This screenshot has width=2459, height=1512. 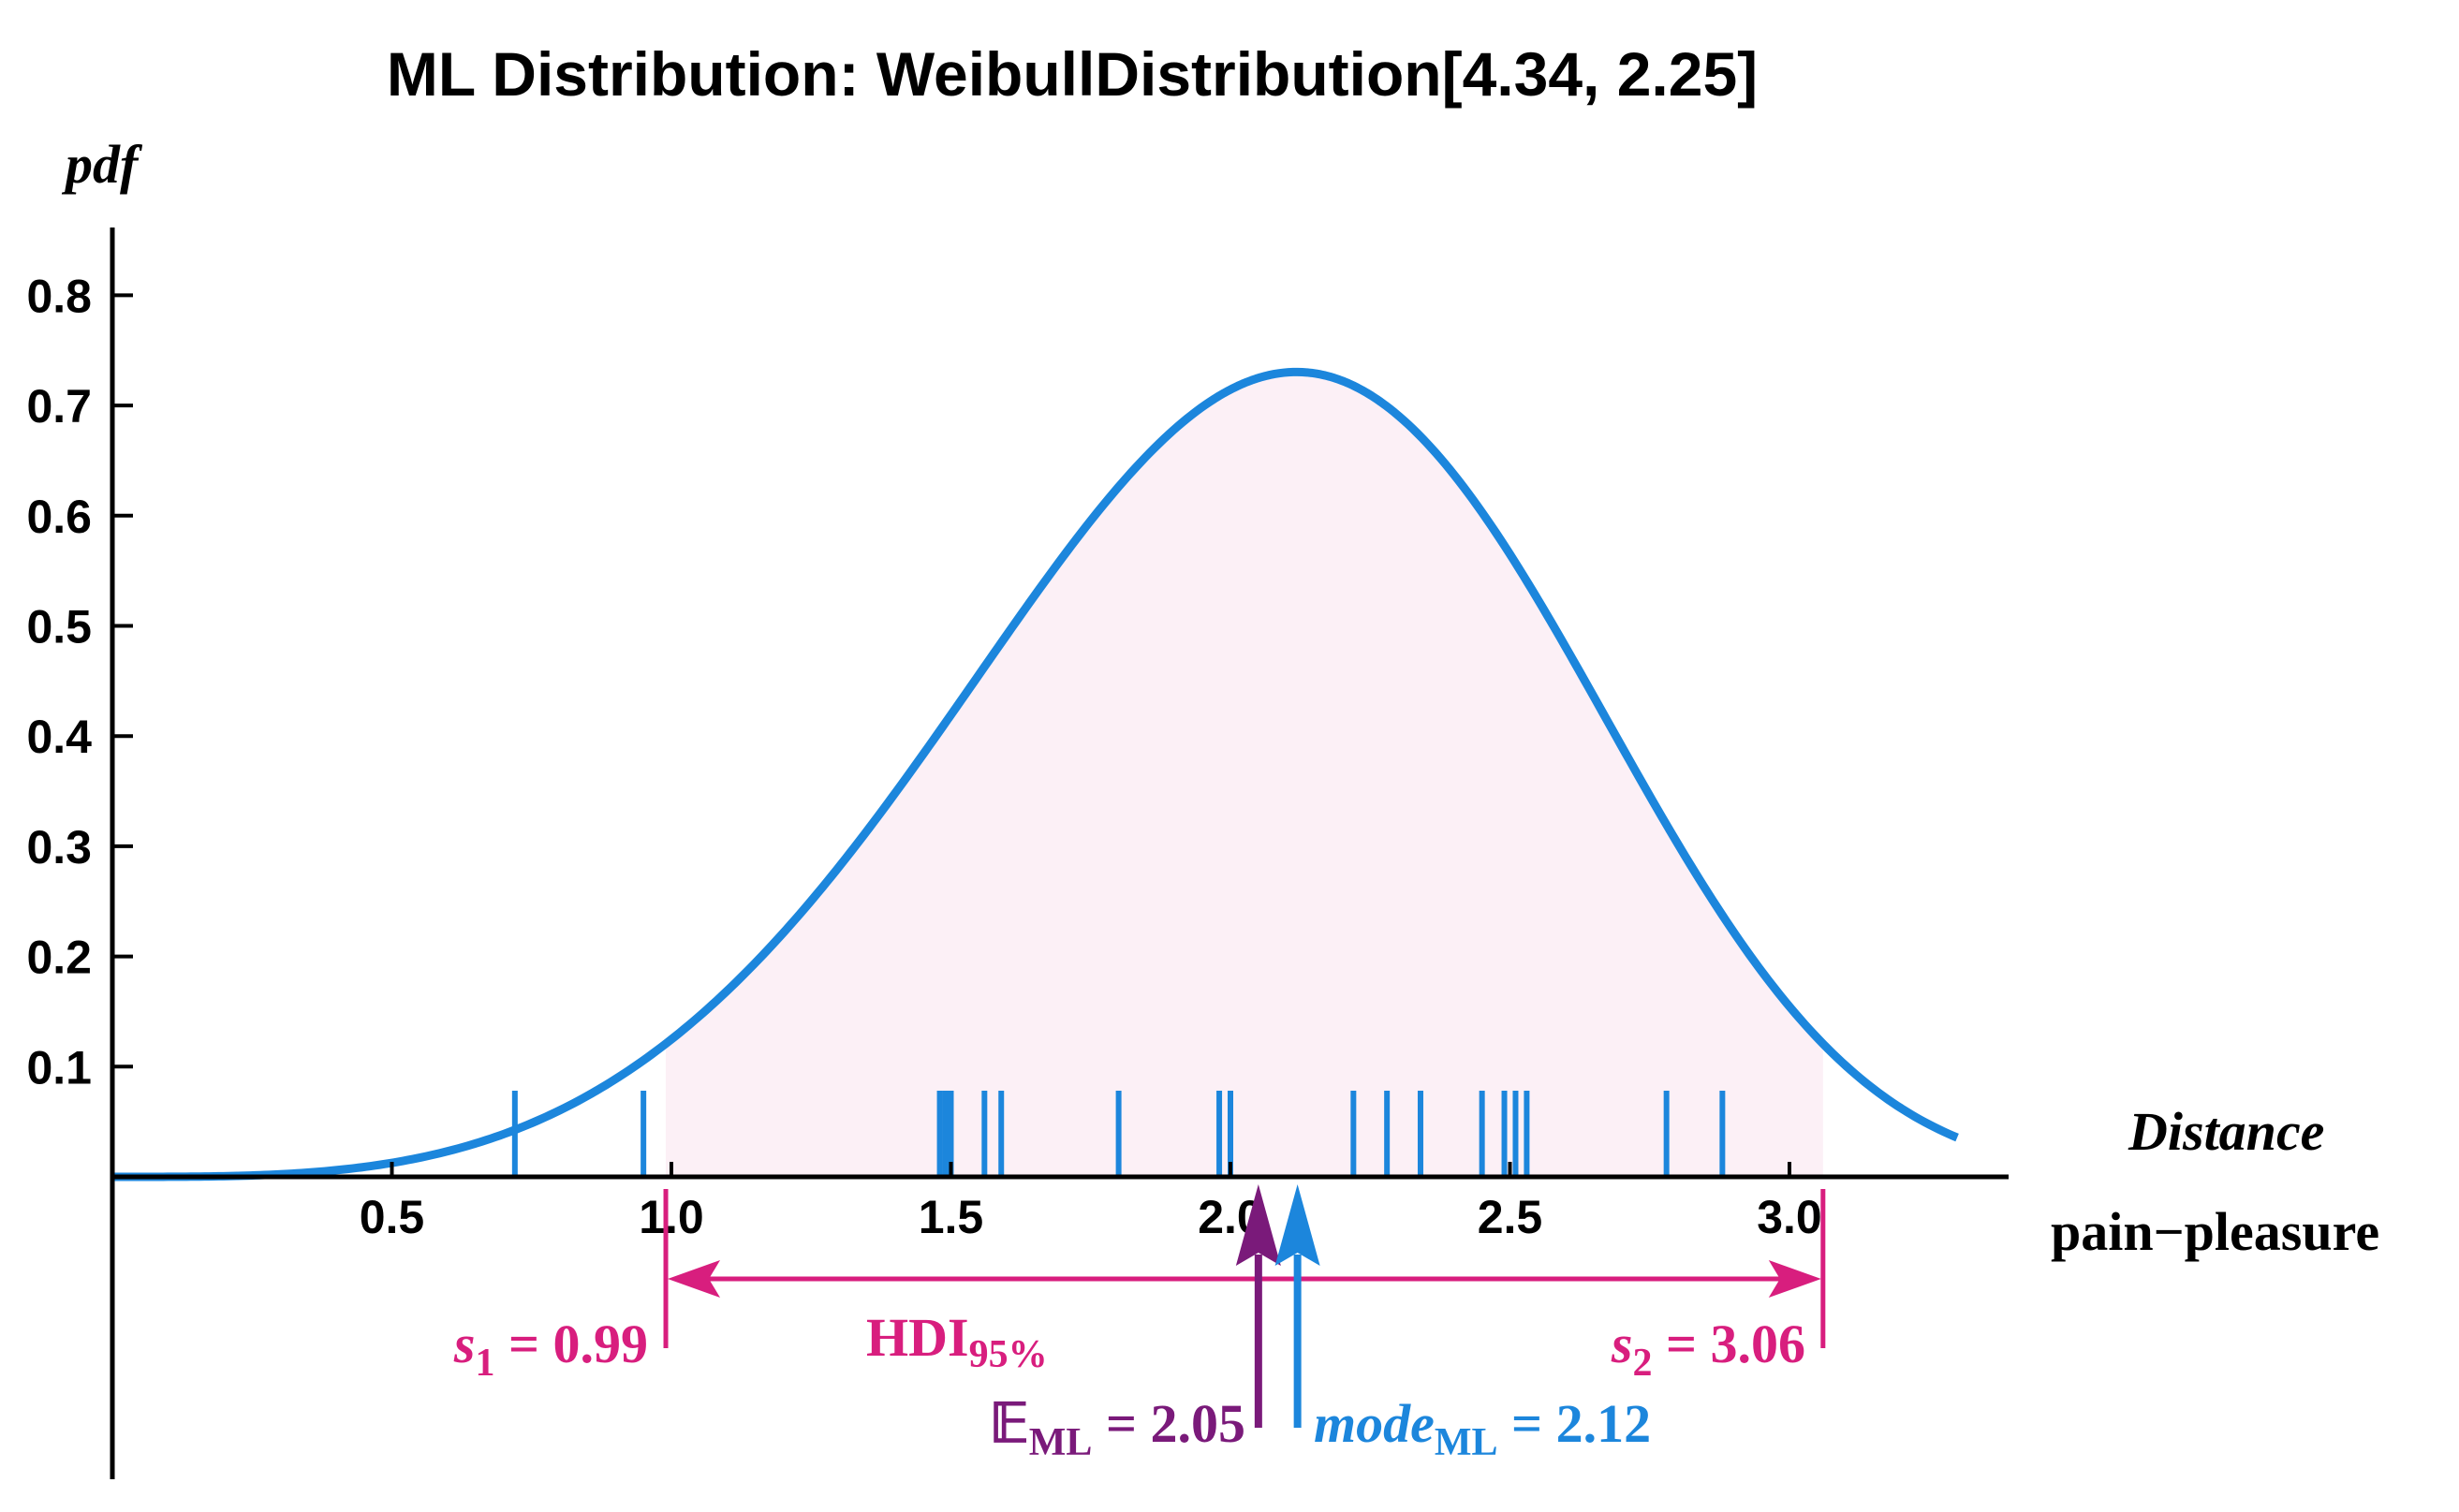 I want to click on mode-sub: ML, so click(x=1466, y=1442).